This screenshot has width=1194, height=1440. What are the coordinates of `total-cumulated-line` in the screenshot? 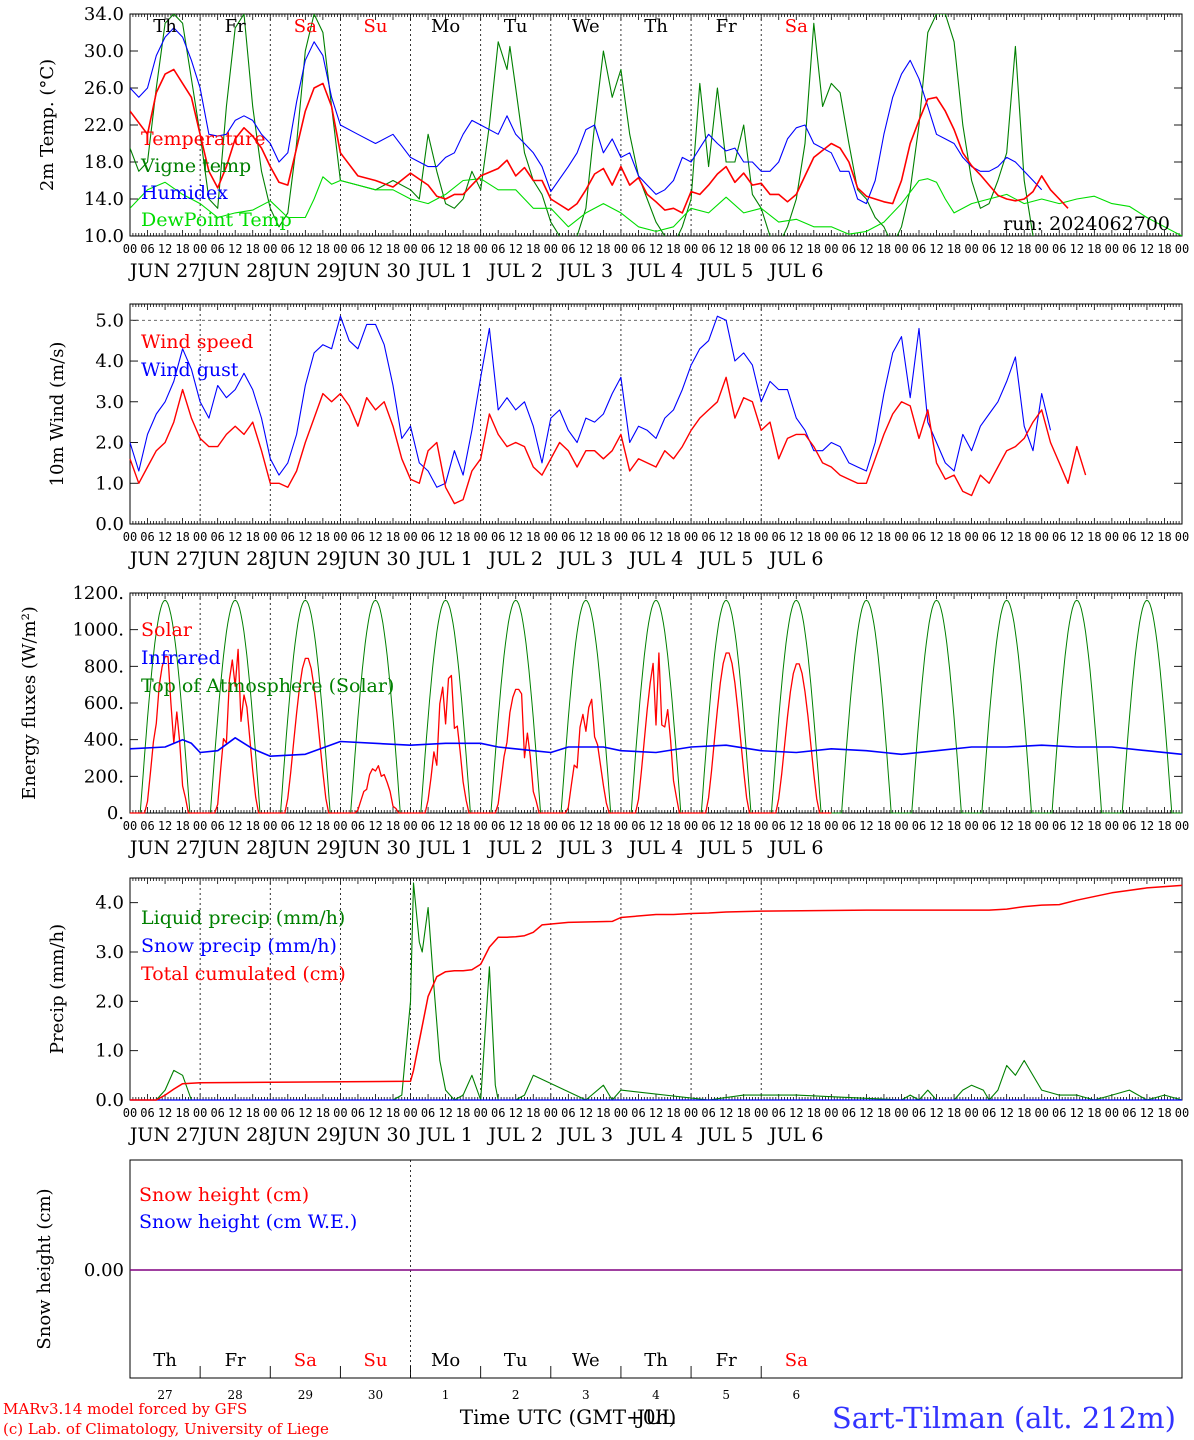 It's located at (656, 992).